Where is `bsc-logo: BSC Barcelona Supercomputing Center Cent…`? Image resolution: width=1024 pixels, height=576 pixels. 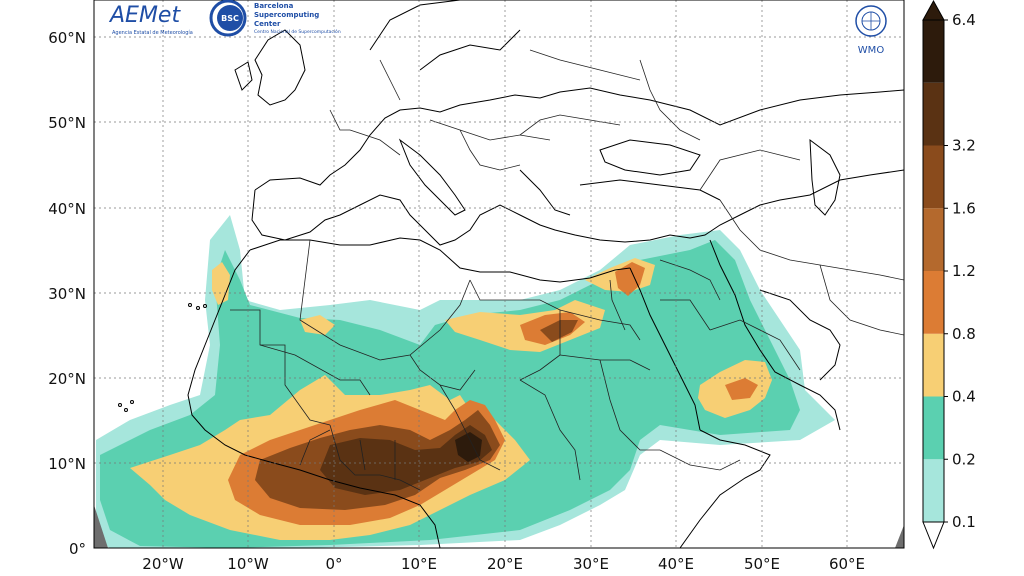
bsc-logo: BSC Barcelona Supercomputing Center Cent… is located at coordinates (275, 18).